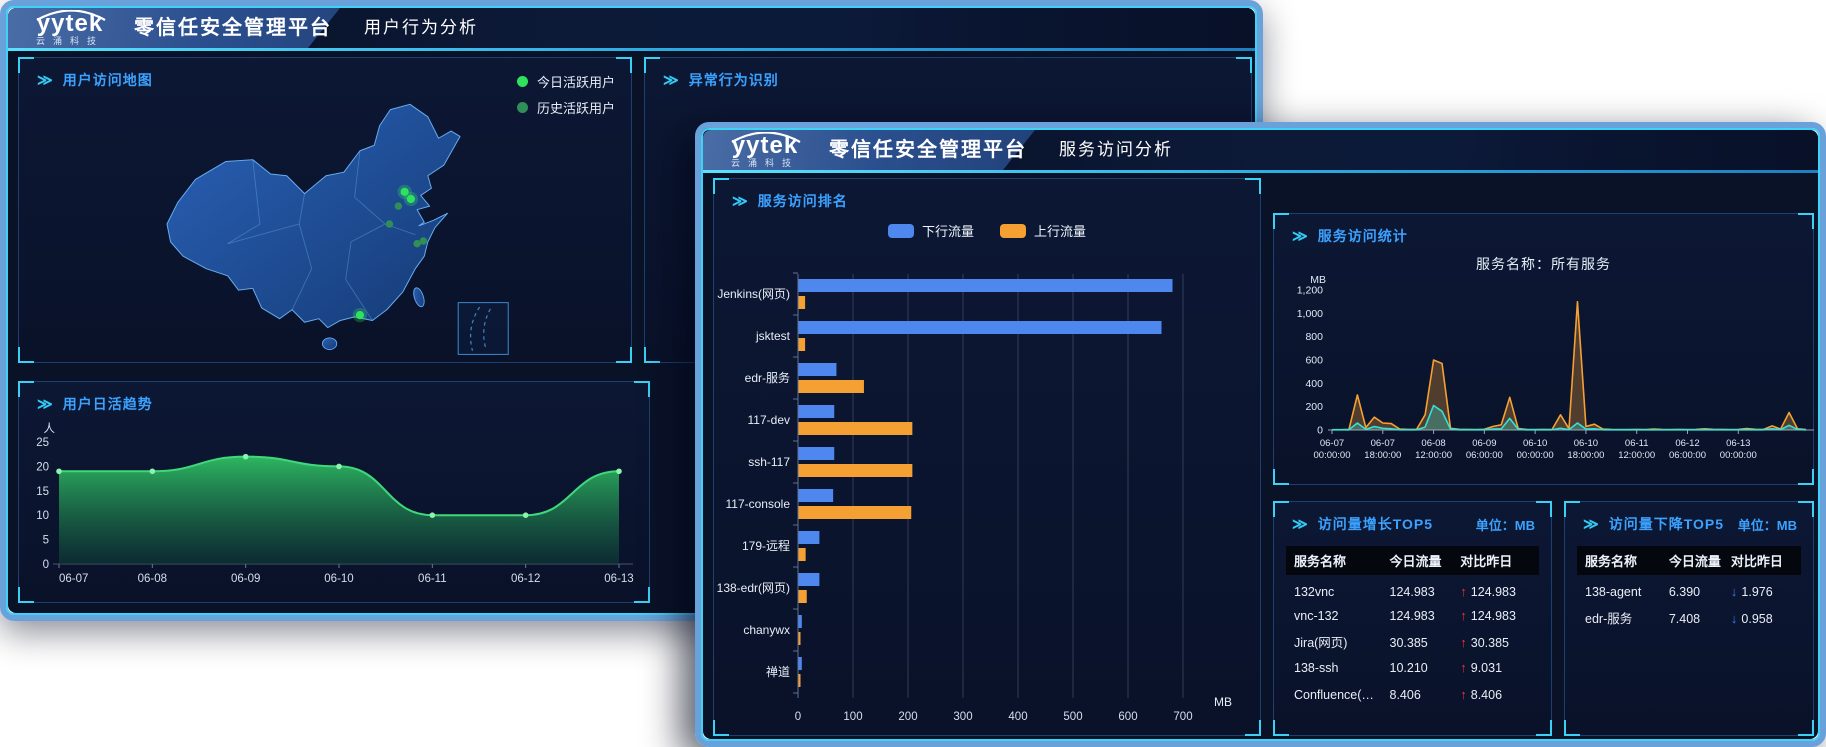 This screenshot has width=1826, height=747. I want to click on legend-label: 历史活跃用户, so click(575, 108).